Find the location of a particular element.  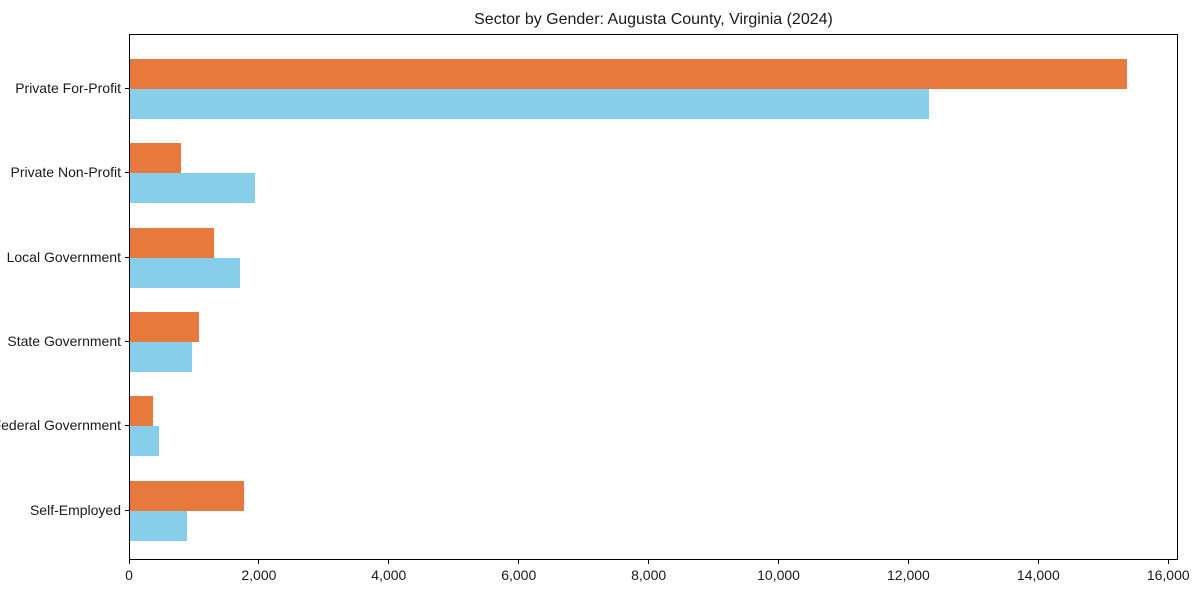

x-tick-label-0: 0 is located at coordinates (129, 575).